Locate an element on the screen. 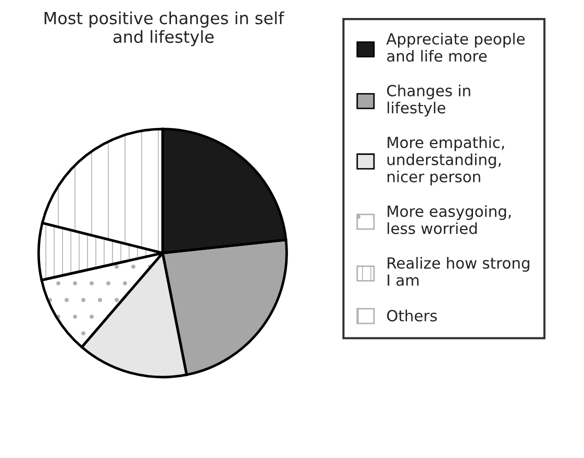 This screenshot has height=458, width=584. legend-label: More easygoing, less worried is located at coordinates (449, 219).